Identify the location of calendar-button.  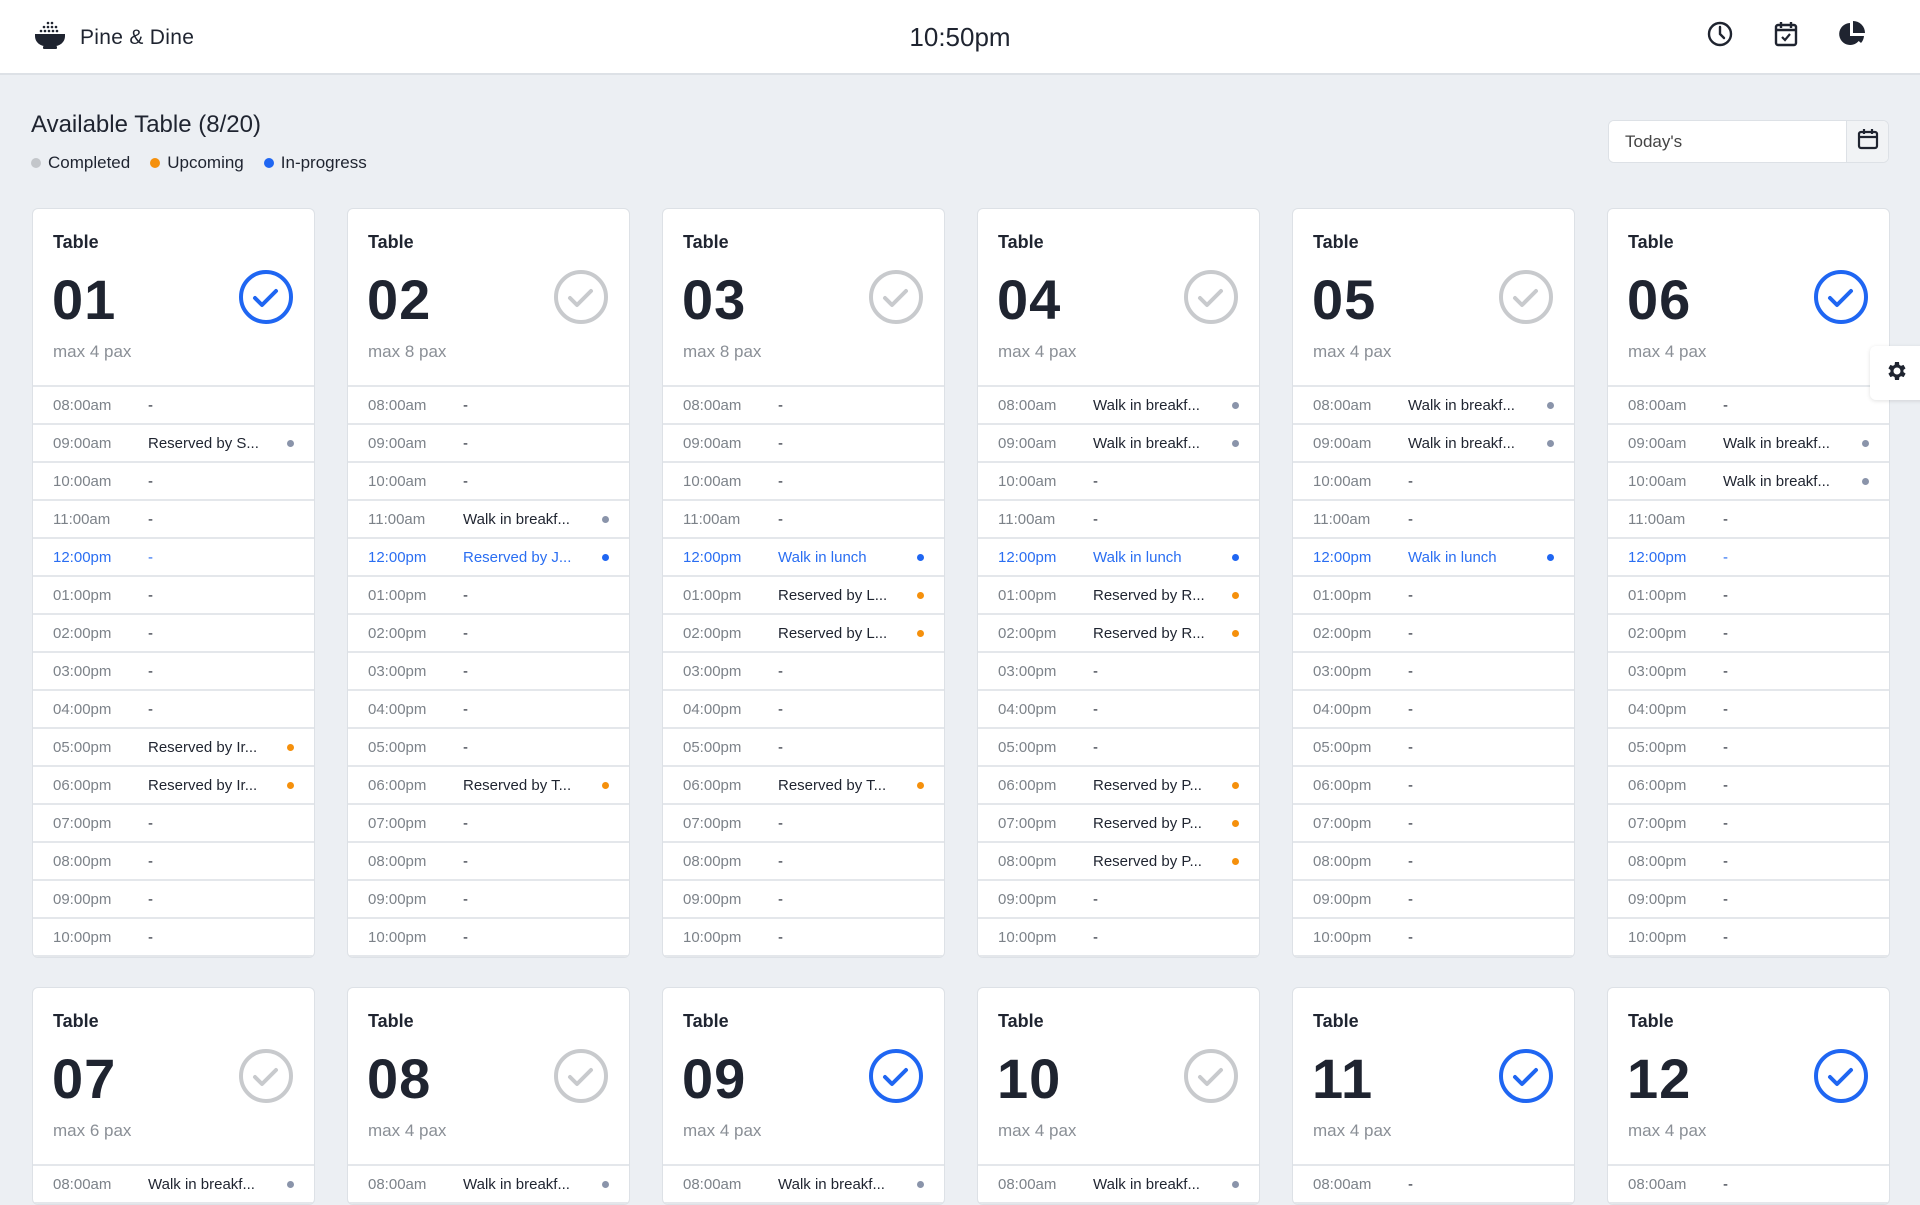
(1867, 141).